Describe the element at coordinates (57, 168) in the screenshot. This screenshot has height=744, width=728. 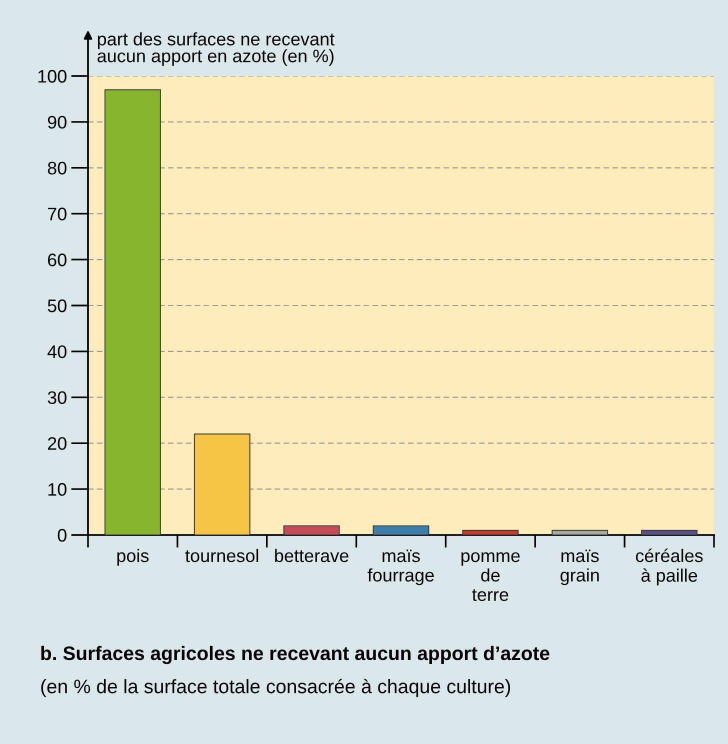
I see `y-tick-label: 80` at that location.